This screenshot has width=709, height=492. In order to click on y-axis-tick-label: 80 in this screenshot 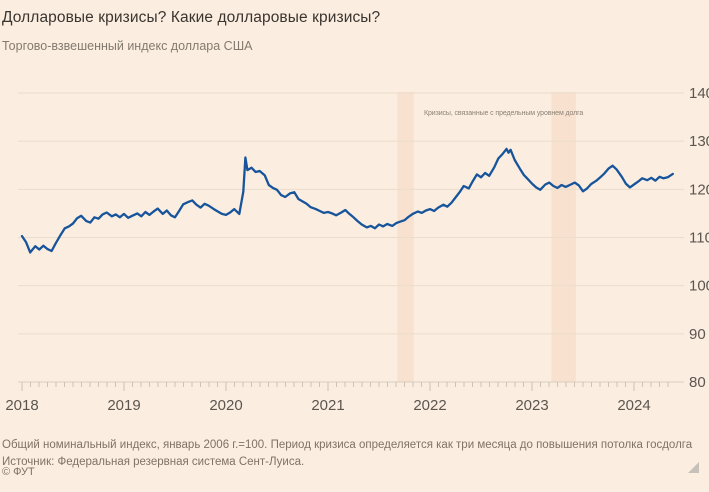, I will do `click(697, 382)`.